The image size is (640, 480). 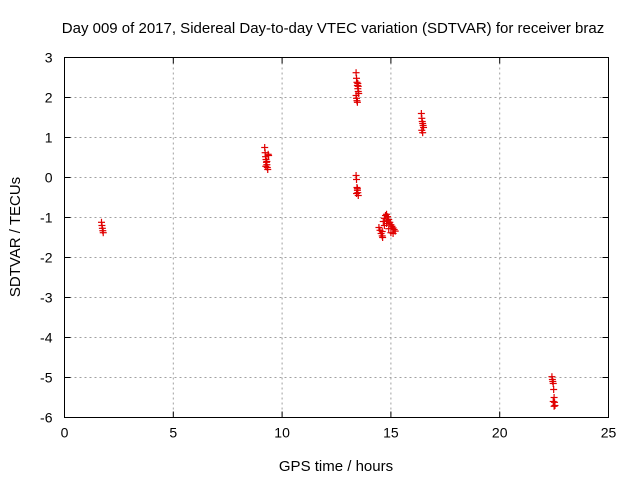 I want to click on y-axis-label: SDTVAR / TECUs, so click(x=15, y=237).